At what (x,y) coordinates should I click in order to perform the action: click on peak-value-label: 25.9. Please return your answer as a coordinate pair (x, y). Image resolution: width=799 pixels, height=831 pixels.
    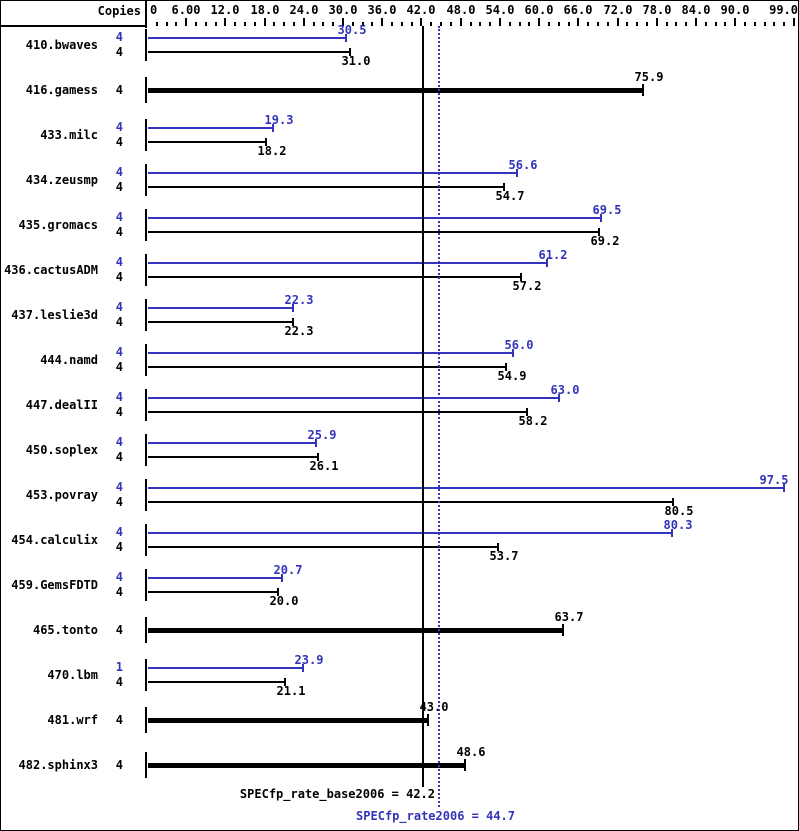
    Looking at the image, I should click on (322, 435).